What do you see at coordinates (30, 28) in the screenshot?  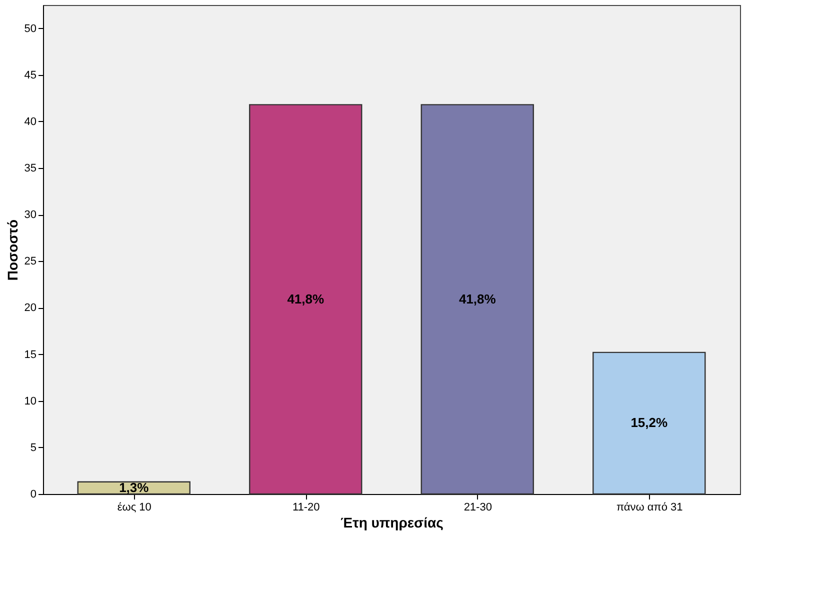 I see `y-tick-label: 50` at bounding box center [30, 28].